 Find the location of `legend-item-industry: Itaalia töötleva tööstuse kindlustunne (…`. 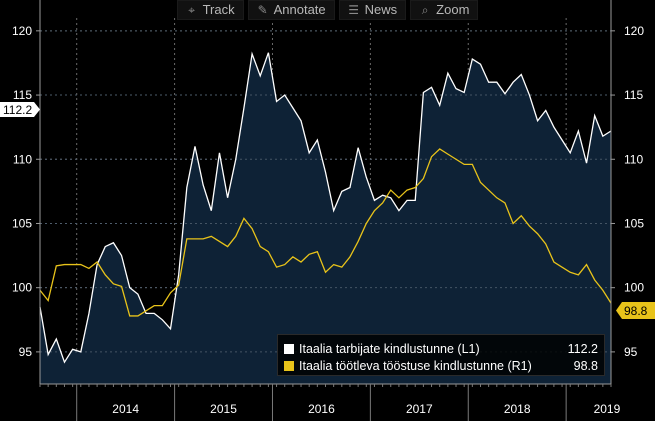

legend-item-industry: Itaalia töötleva tööstuse kindlustunne (… is located at coordinates (441, 365).